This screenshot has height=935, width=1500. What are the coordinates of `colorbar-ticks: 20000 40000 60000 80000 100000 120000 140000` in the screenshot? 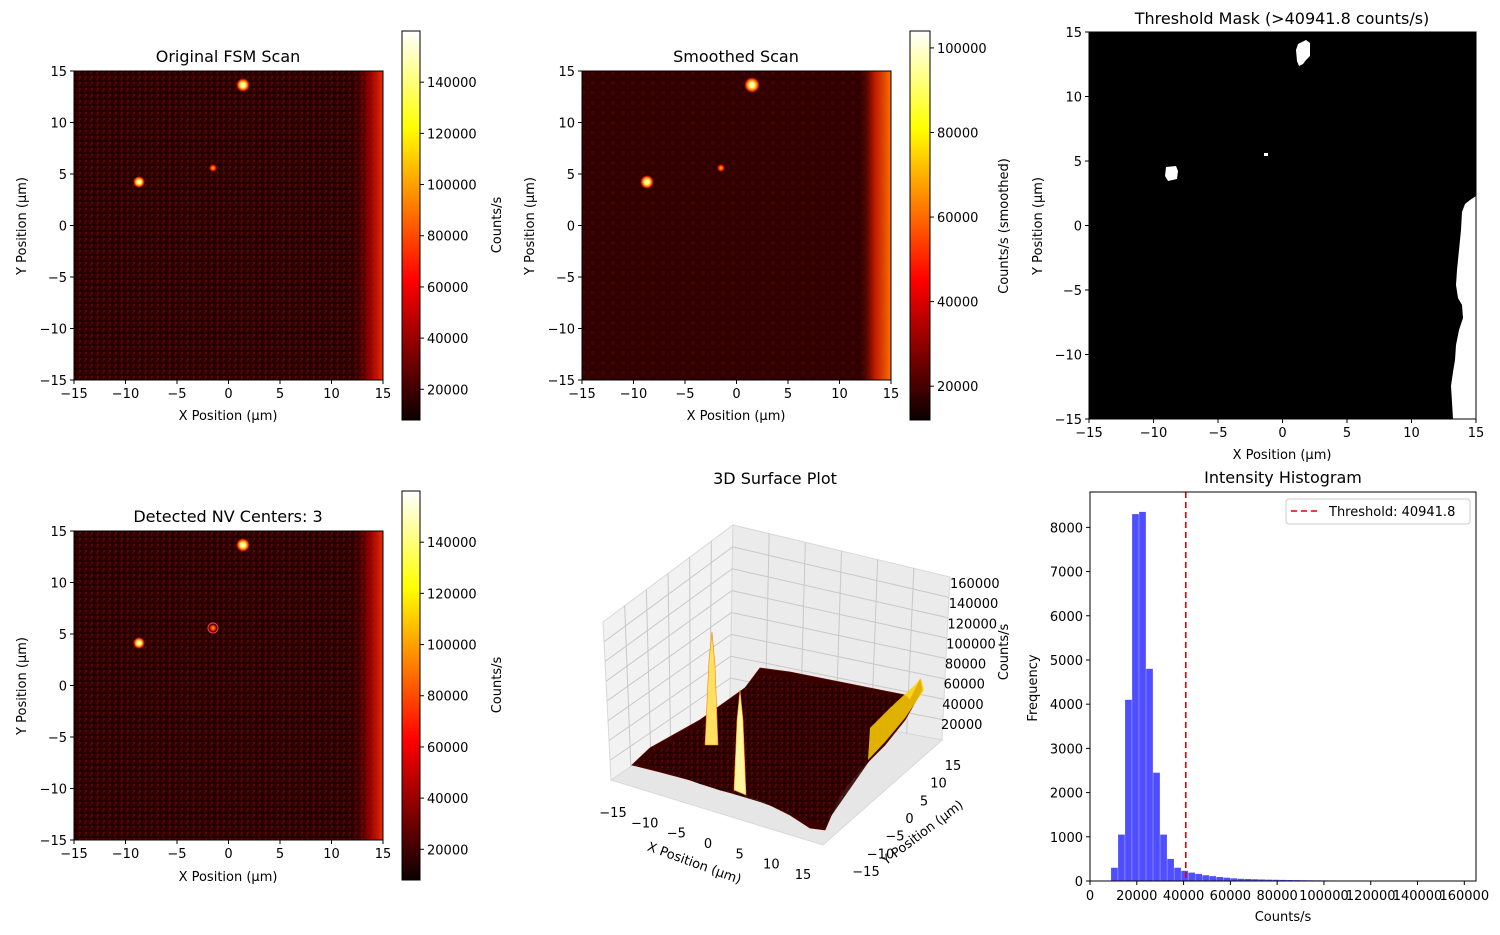 It's located at (448, 697).